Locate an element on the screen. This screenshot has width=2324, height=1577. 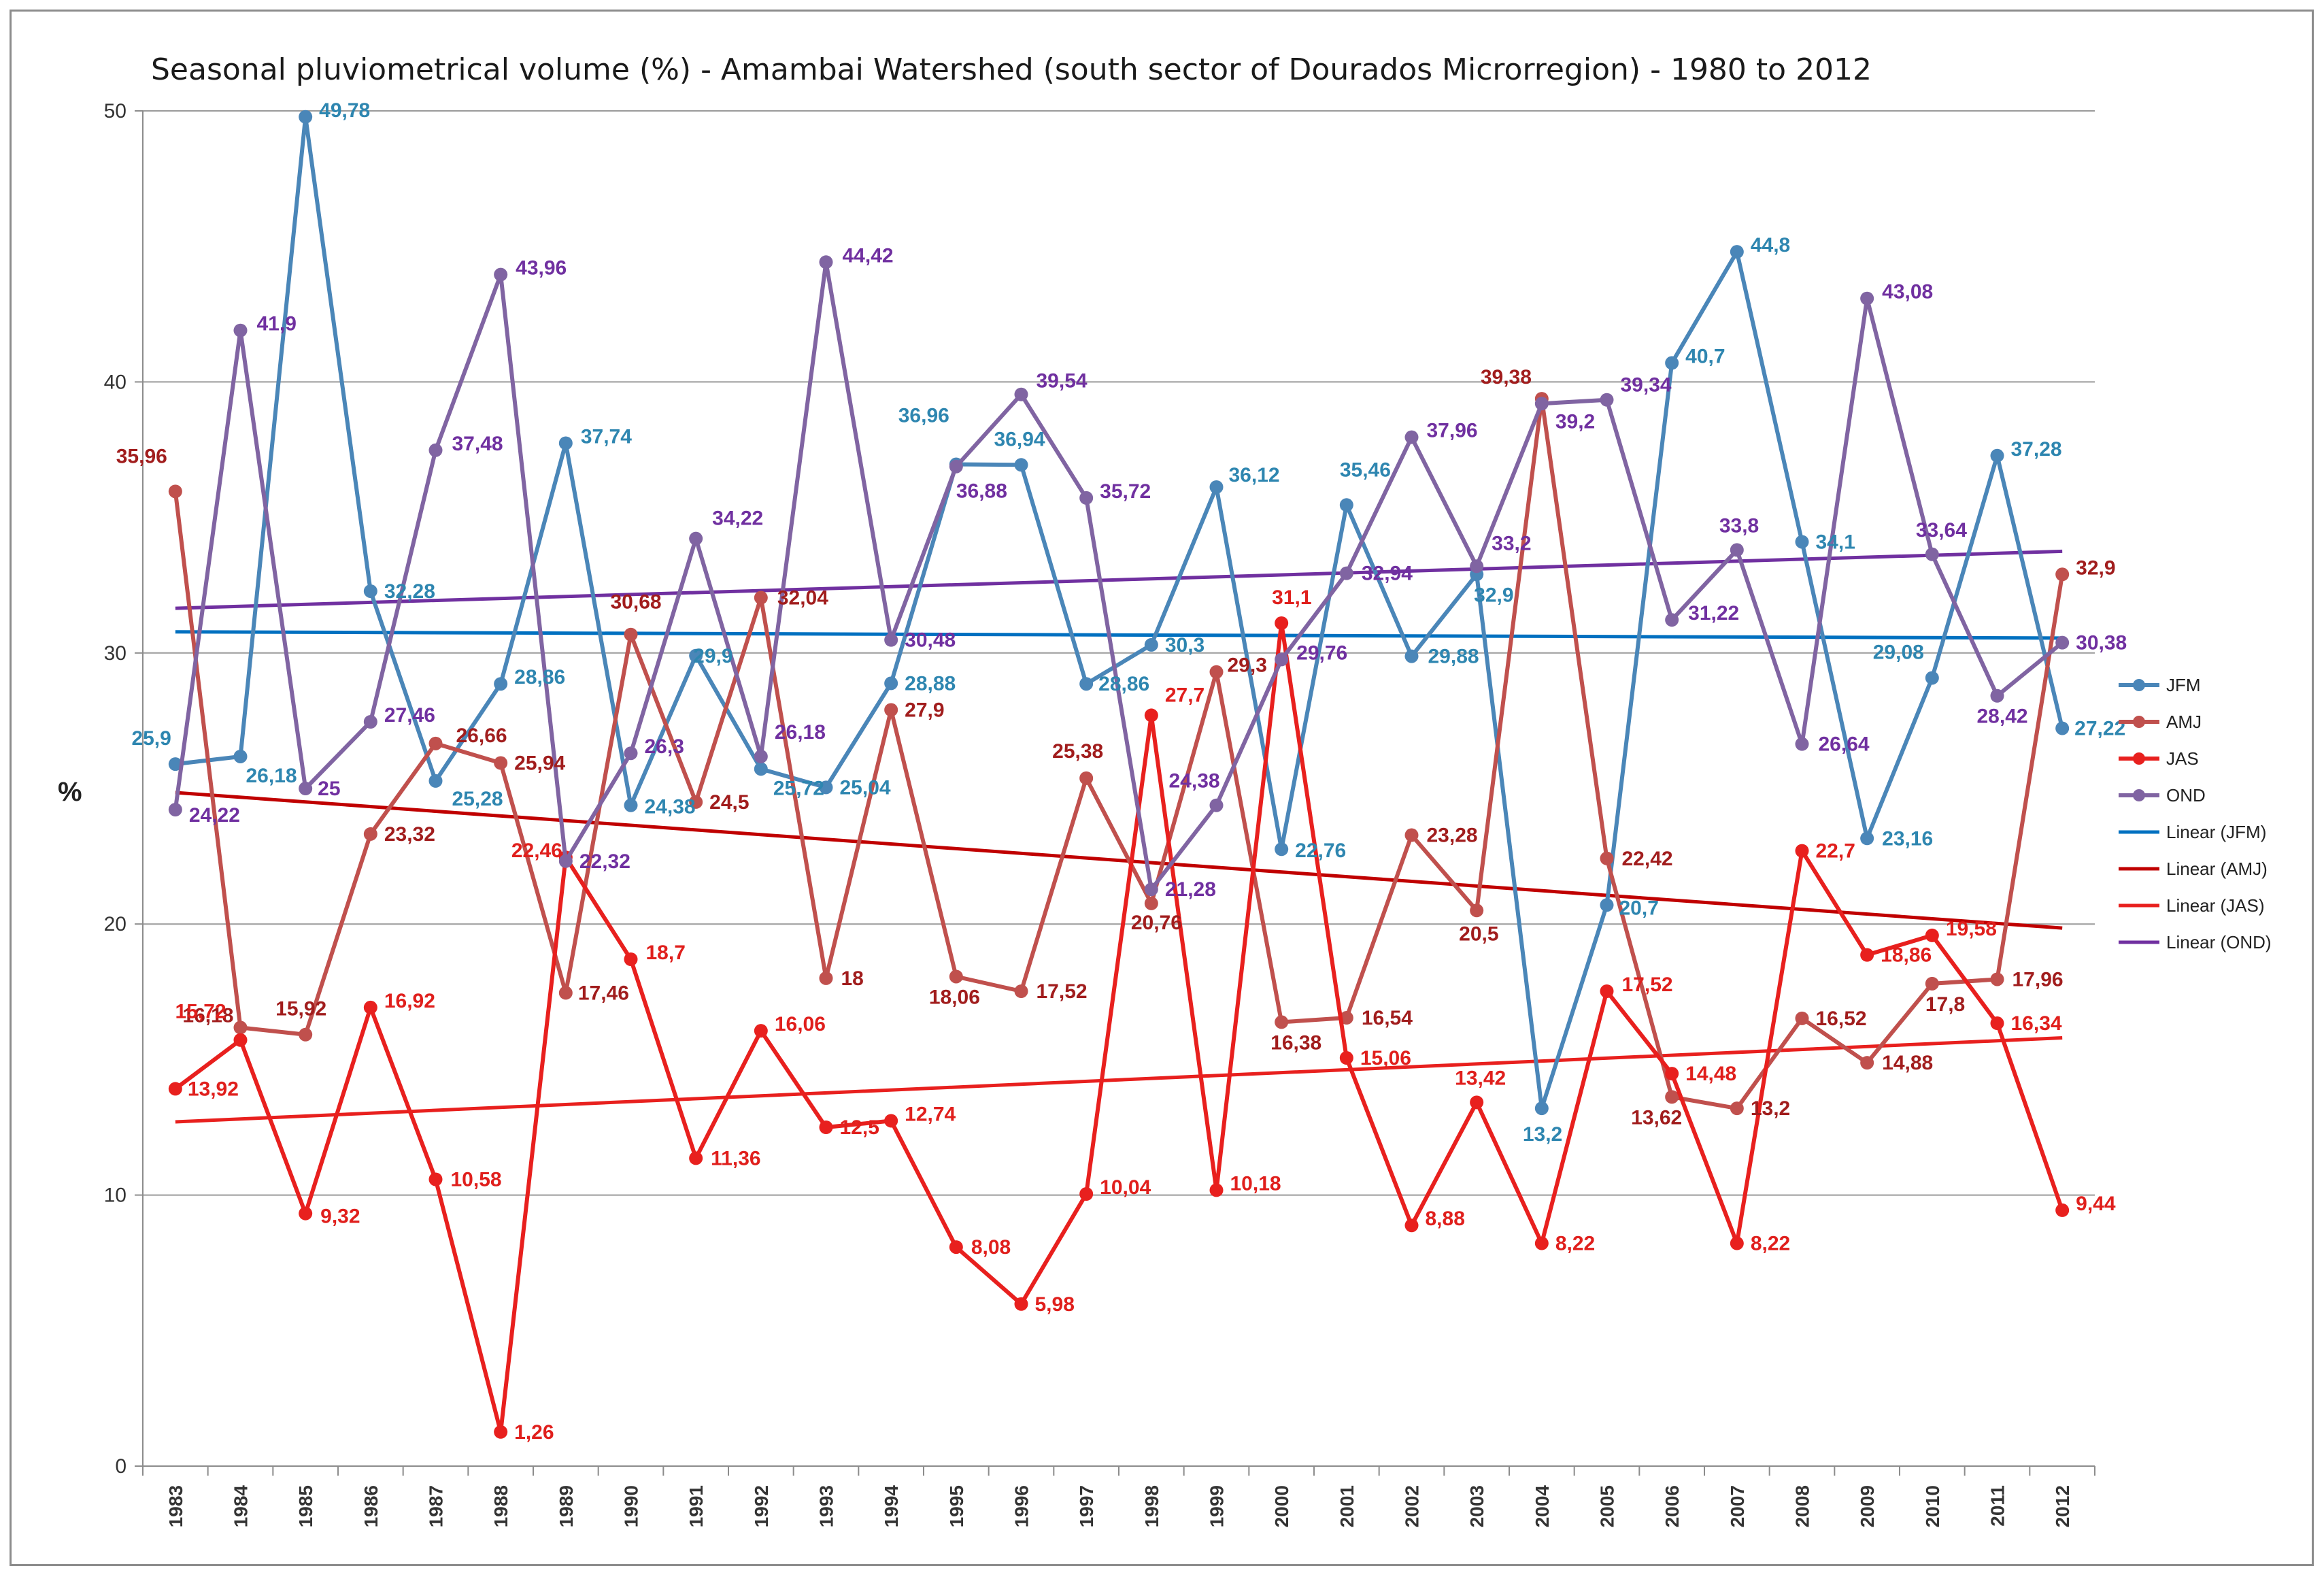
data-label-ond-1983: 24,22 is located at coordinates (214, 815).